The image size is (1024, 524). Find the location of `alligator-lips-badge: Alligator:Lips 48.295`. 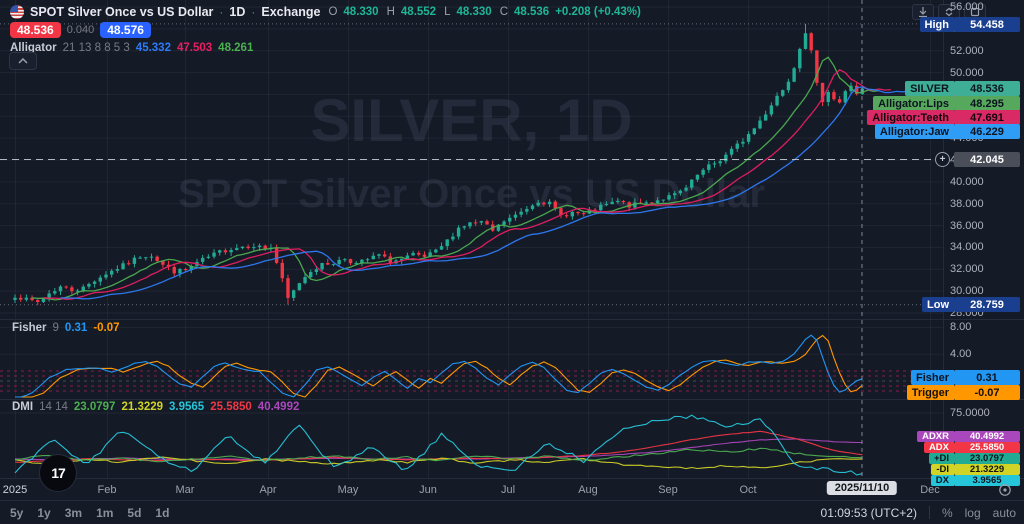

alligator-lips-badge: Alligator:Lips 48.295 is located at coordinates (946, 103).